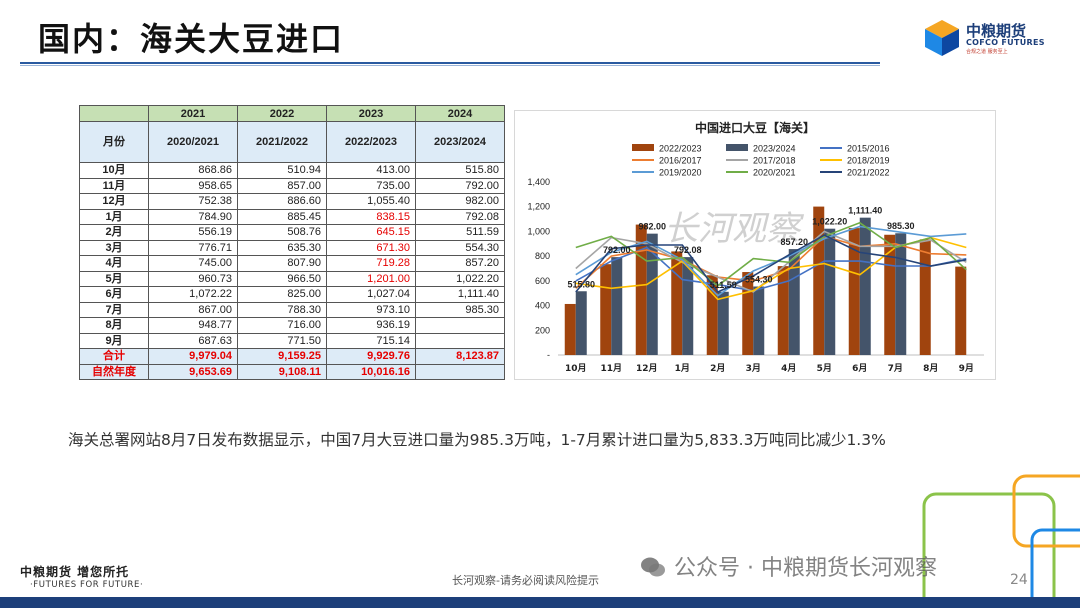 The height and width of the screenshot is (608, 1080). Describe the element at coordinates (193, 170) in the screenshot. I see `value-cell: 868.86` at that location.